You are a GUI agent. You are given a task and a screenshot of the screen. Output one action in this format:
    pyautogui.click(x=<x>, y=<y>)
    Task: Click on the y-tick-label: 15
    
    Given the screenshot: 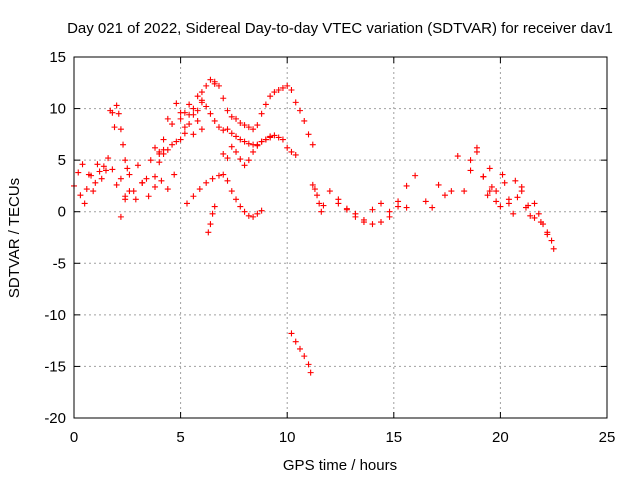 What is the action you would take?
    pyautogui.click(x=57, y=57)
    